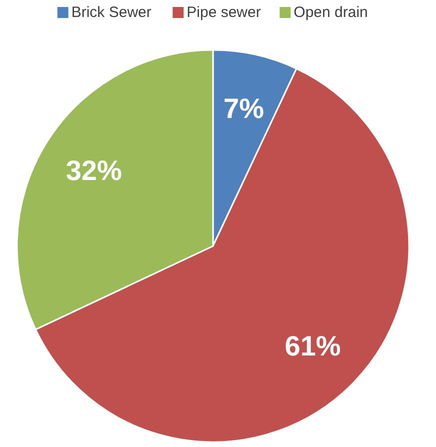  Describe the element at coordinates (244, 108) in the screenshot. I see `data-label: 7%` at that location.